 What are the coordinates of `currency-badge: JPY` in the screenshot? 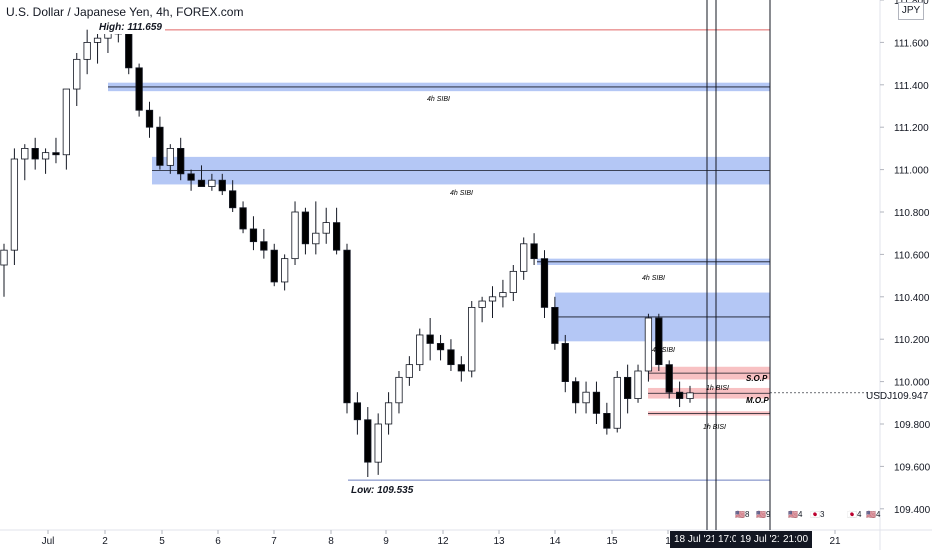 It's located at (911, 11).